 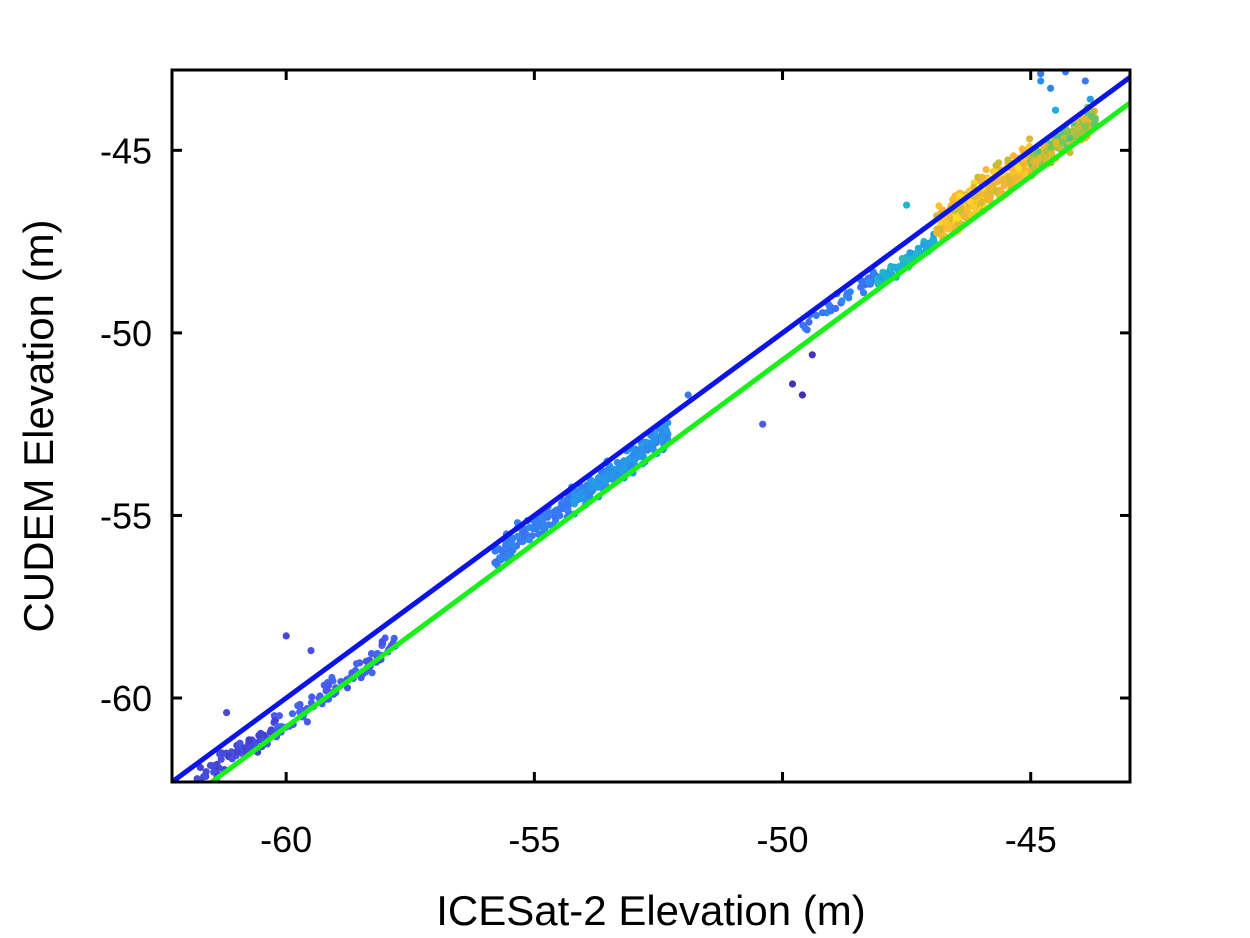 What do you see at coordinates (126, 698) in the screenshot?
I see `y-tick-label: -60` at bounding box center [126, 698].